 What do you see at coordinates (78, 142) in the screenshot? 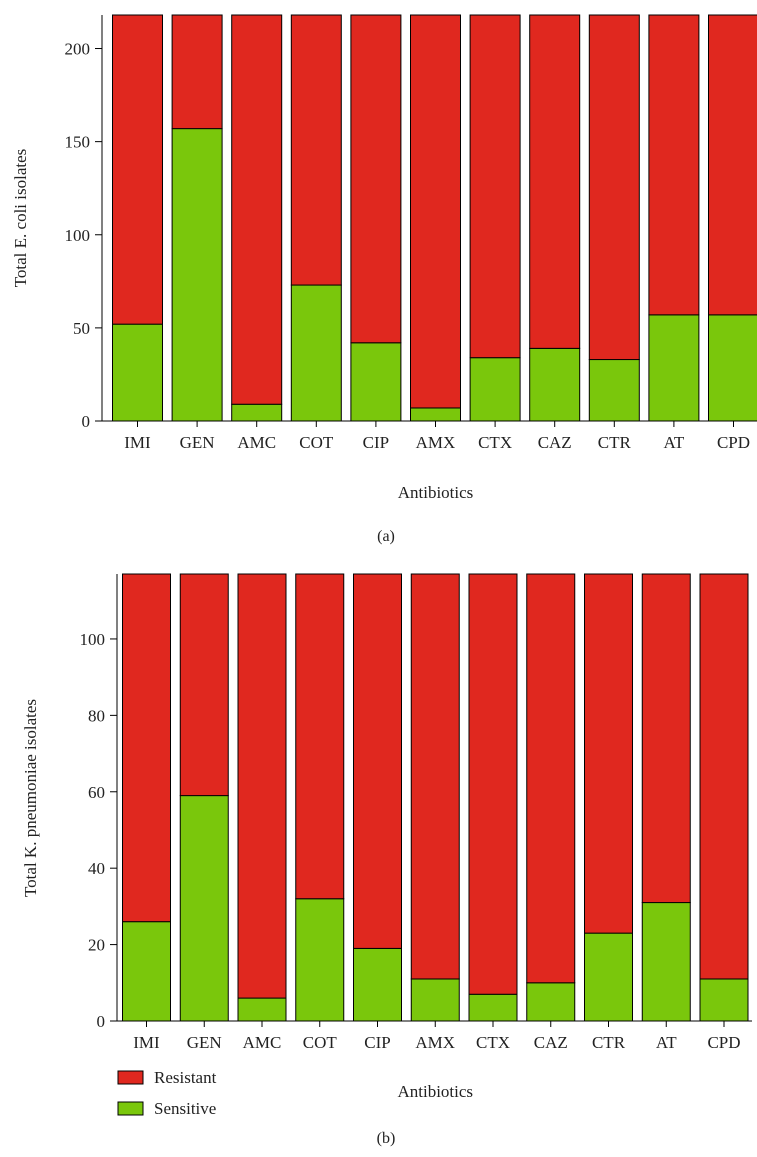
I see `y-tick-label: 150` at bounding box center [78, 142].